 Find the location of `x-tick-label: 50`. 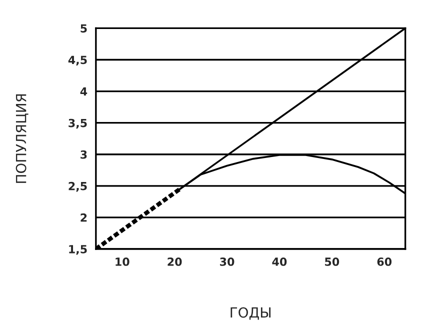

x-tick-label: 50 is located at coordinates (332, 262).